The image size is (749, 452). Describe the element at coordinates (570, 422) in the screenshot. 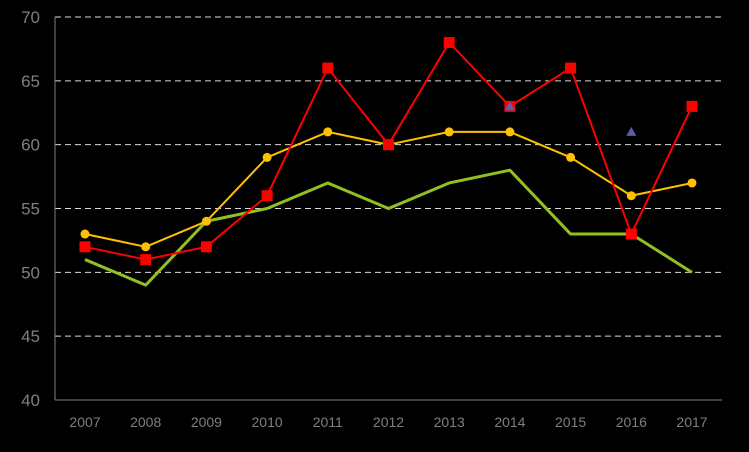

I see `x-tick-label: 2015` at that location.